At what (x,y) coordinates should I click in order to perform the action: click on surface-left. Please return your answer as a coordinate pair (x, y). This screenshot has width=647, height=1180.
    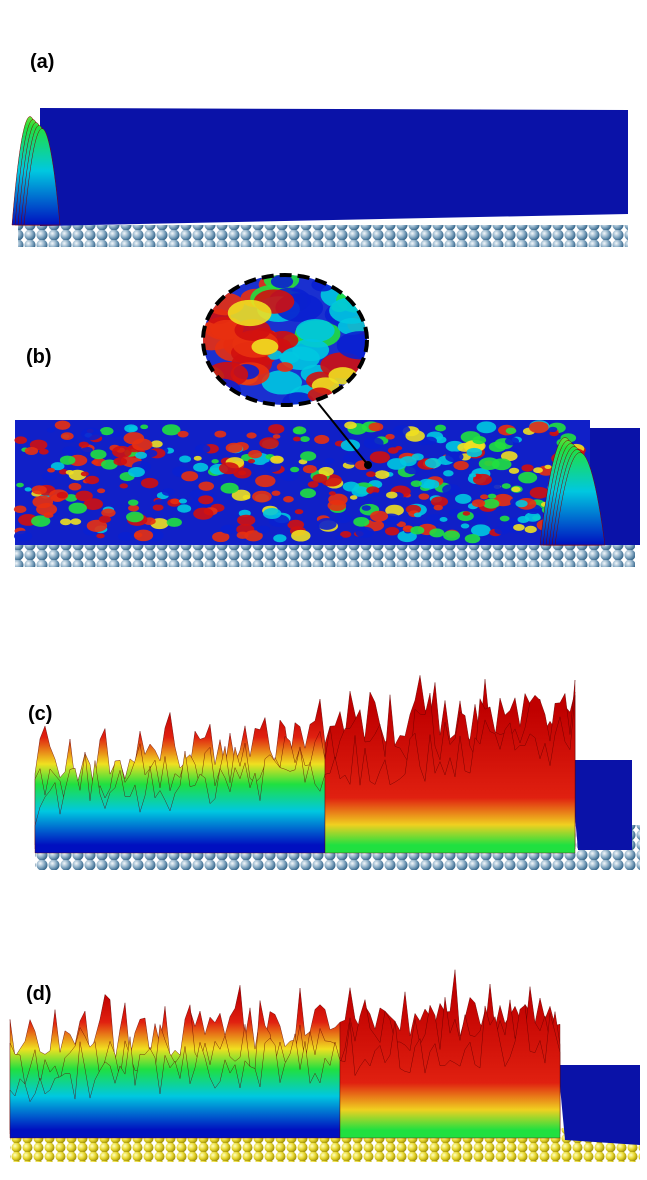
    Looking at the image, I should click on (175, 1086).